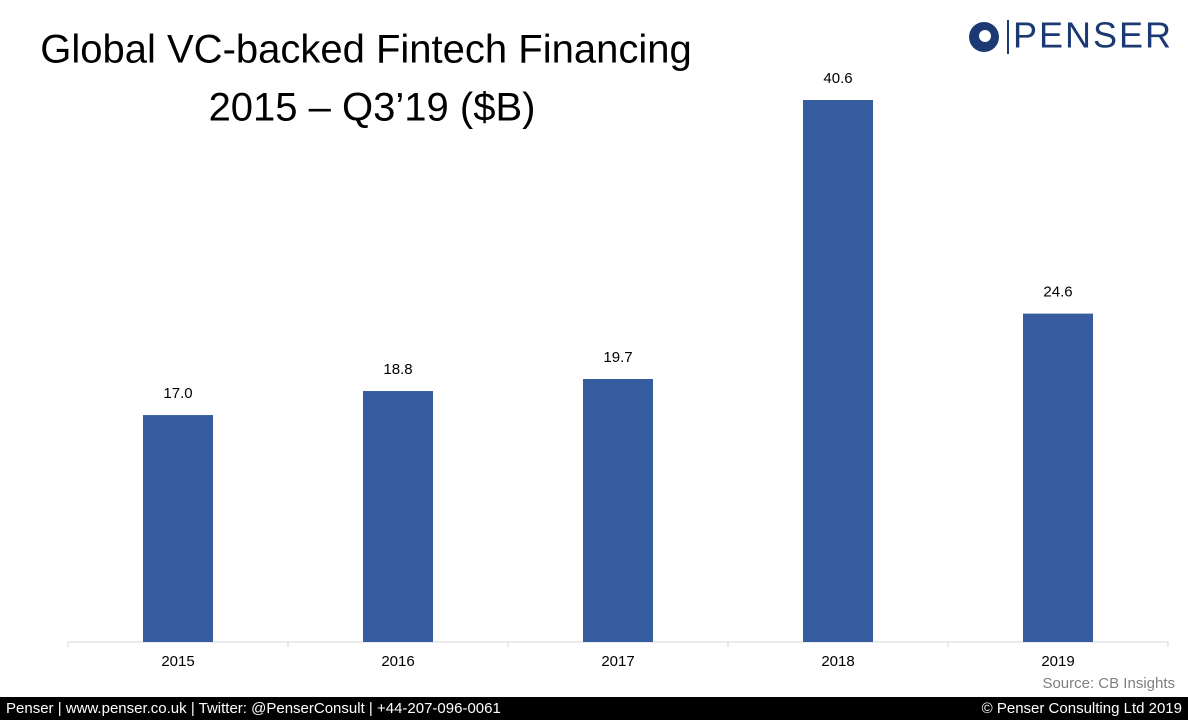 The height and width of the screenshot is (720, 1188). I want to click on data-label: 19.7, so click(617, 357).